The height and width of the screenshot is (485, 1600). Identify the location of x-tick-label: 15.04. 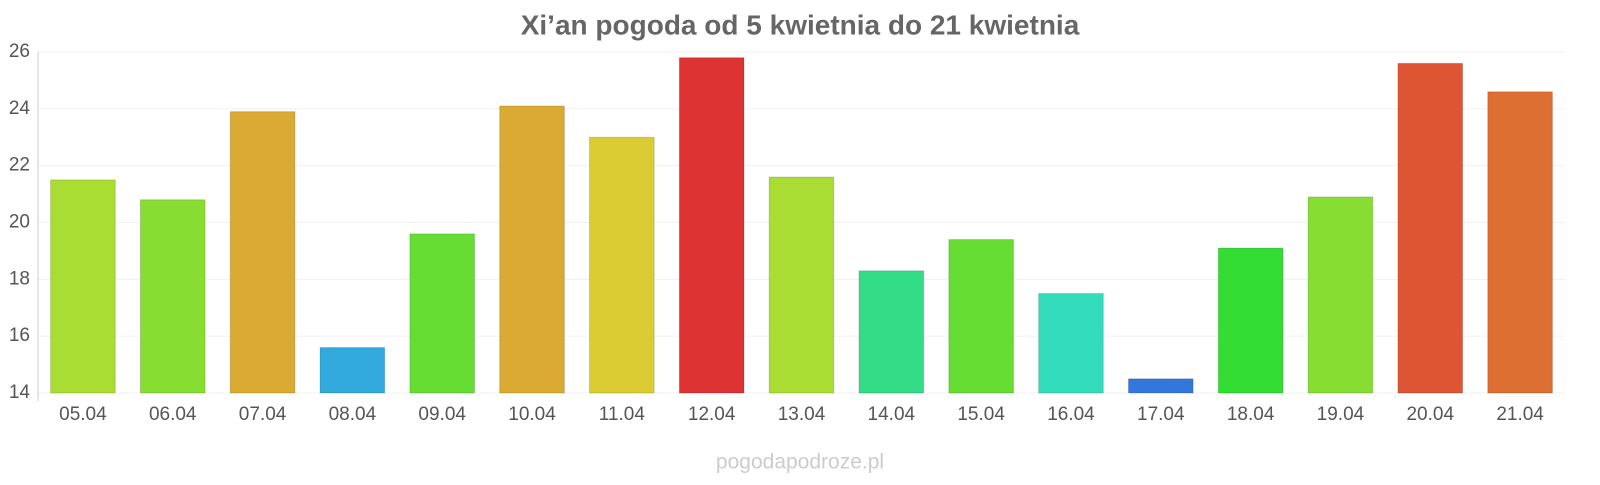
(981, 414).